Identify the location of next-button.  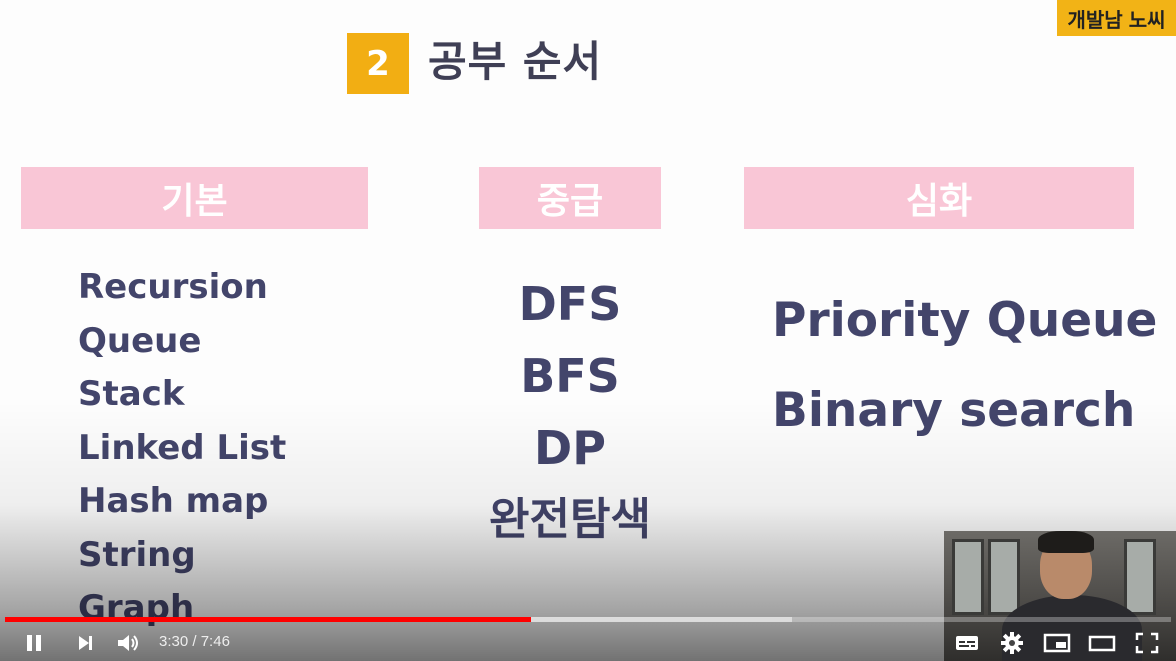
(85, 643).